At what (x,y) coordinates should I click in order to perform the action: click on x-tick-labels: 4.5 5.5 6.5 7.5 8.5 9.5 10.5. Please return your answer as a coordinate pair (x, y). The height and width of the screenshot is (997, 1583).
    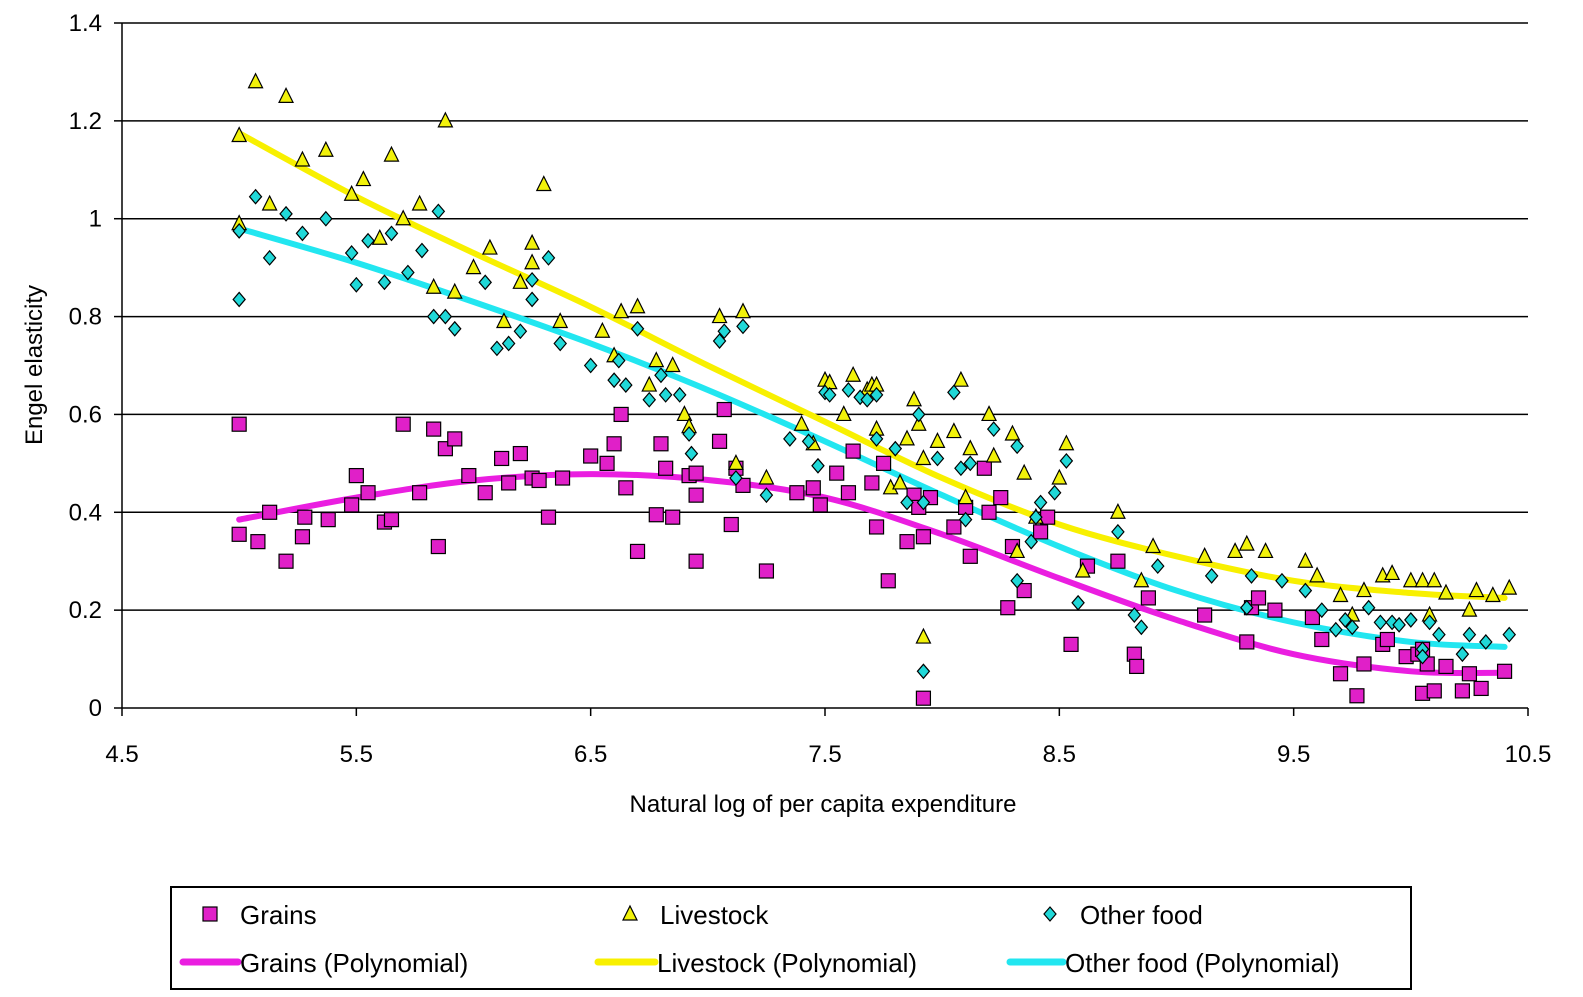
    Looking at the image, I should click on (828, 738).